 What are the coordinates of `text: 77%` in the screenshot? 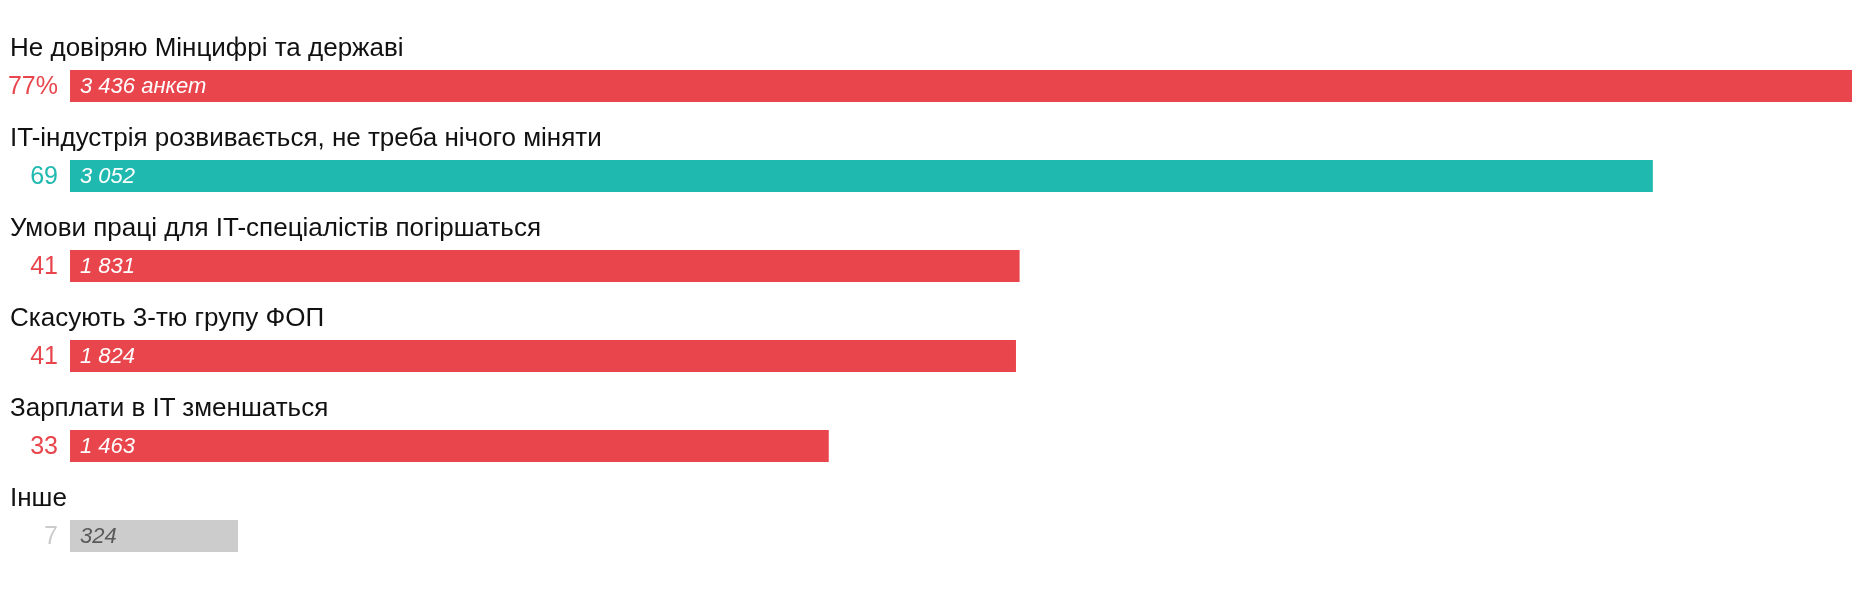 It's located at (32, 85).